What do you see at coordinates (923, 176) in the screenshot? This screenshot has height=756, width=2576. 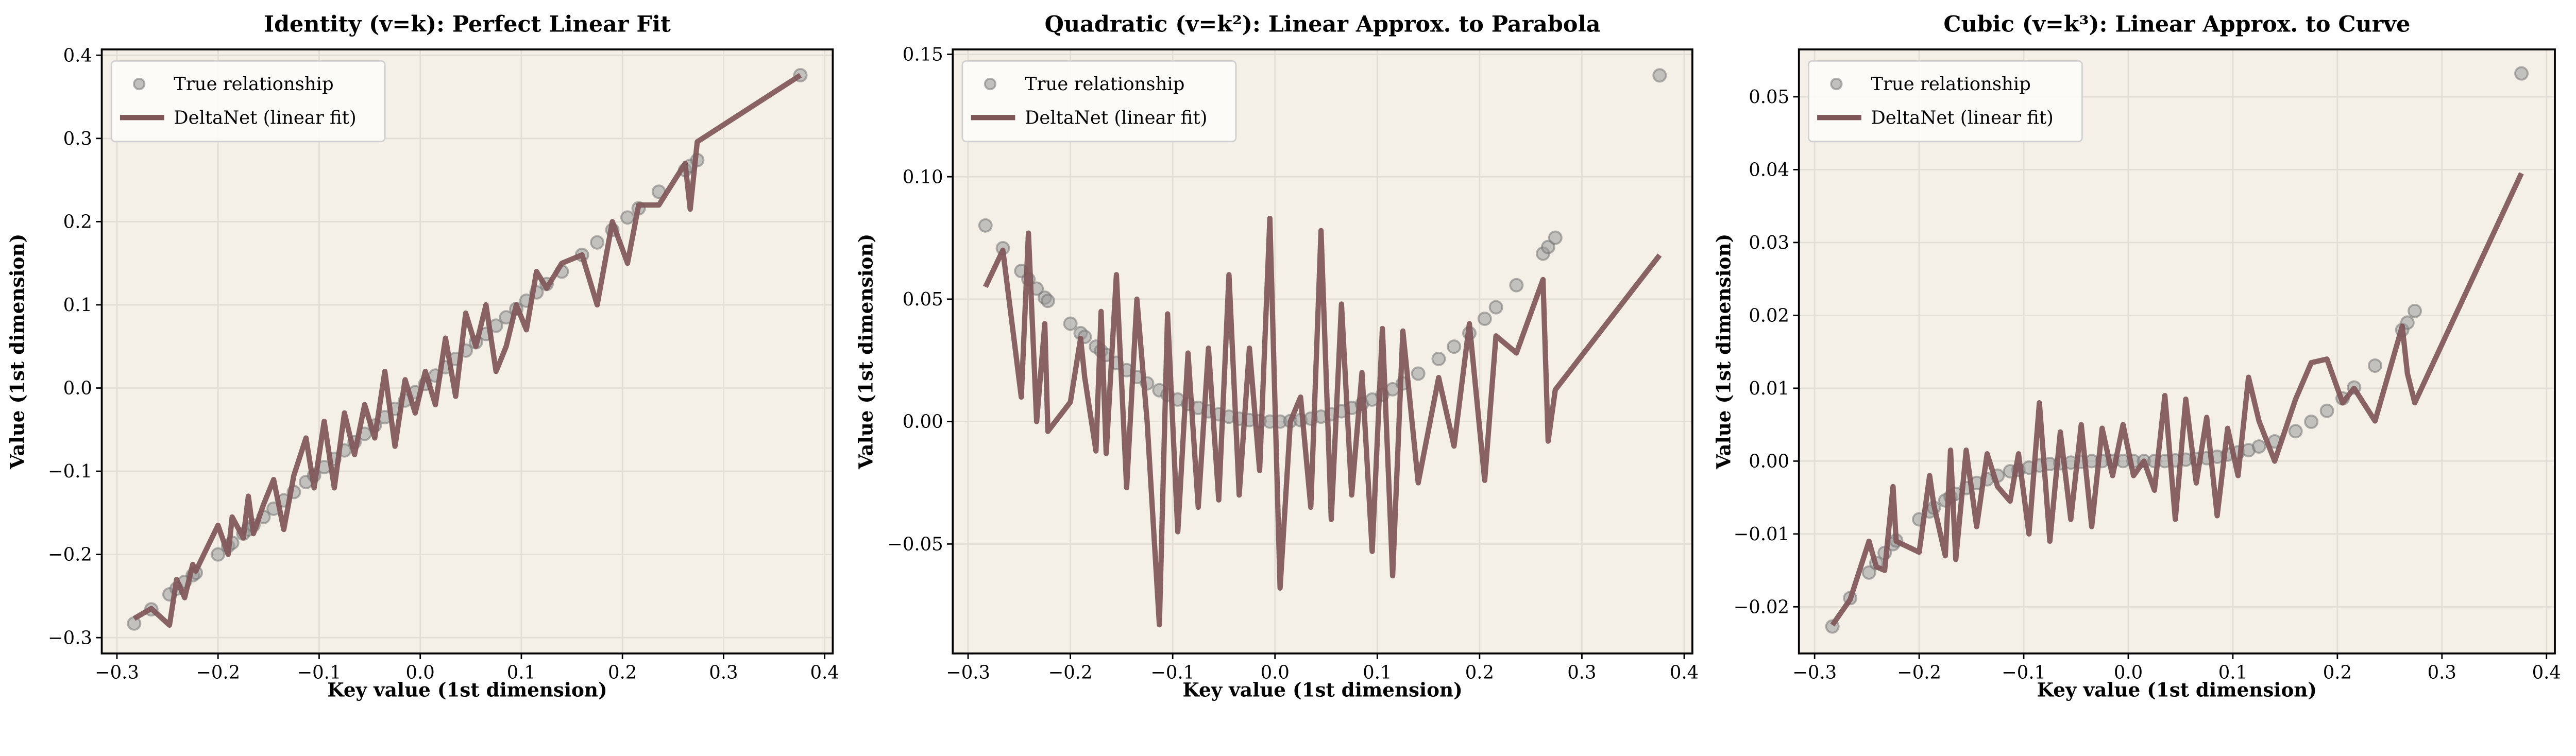 I see `y-tick-label: 0.10` at bounding box center [923, 176].